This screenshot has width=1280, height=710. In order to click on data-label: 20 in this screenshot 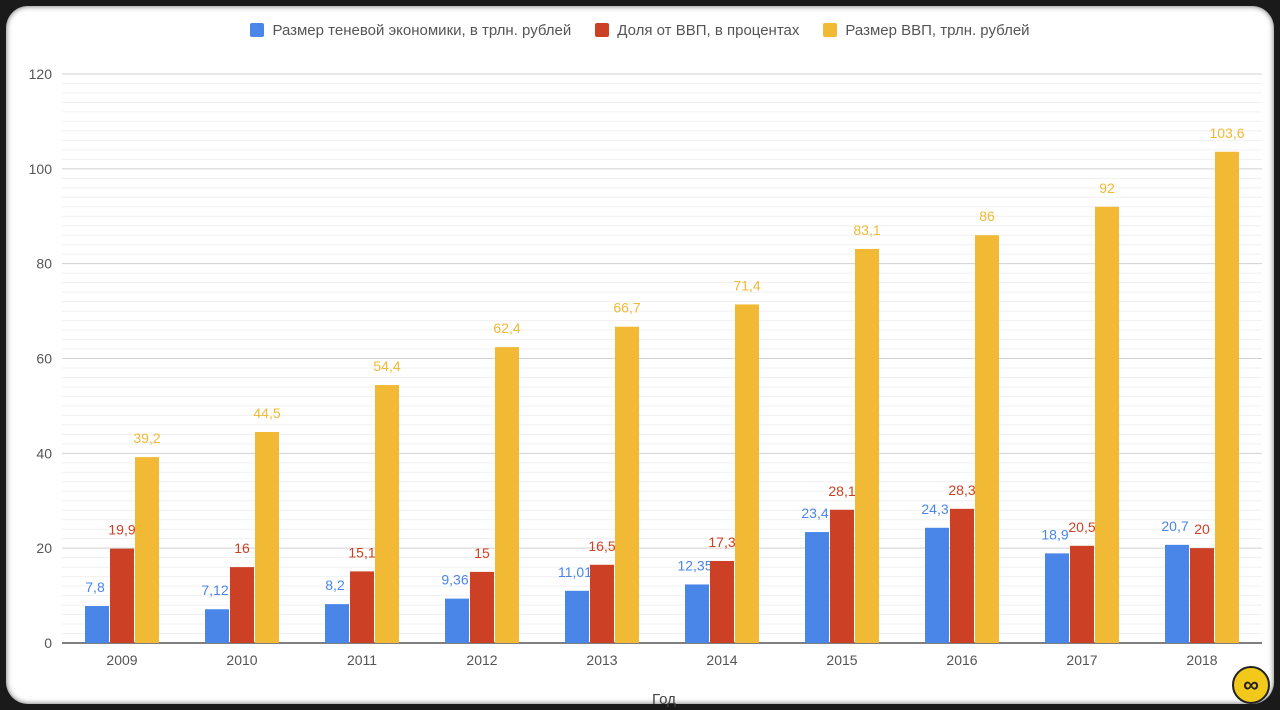, I will do `click(1202, 529)`.